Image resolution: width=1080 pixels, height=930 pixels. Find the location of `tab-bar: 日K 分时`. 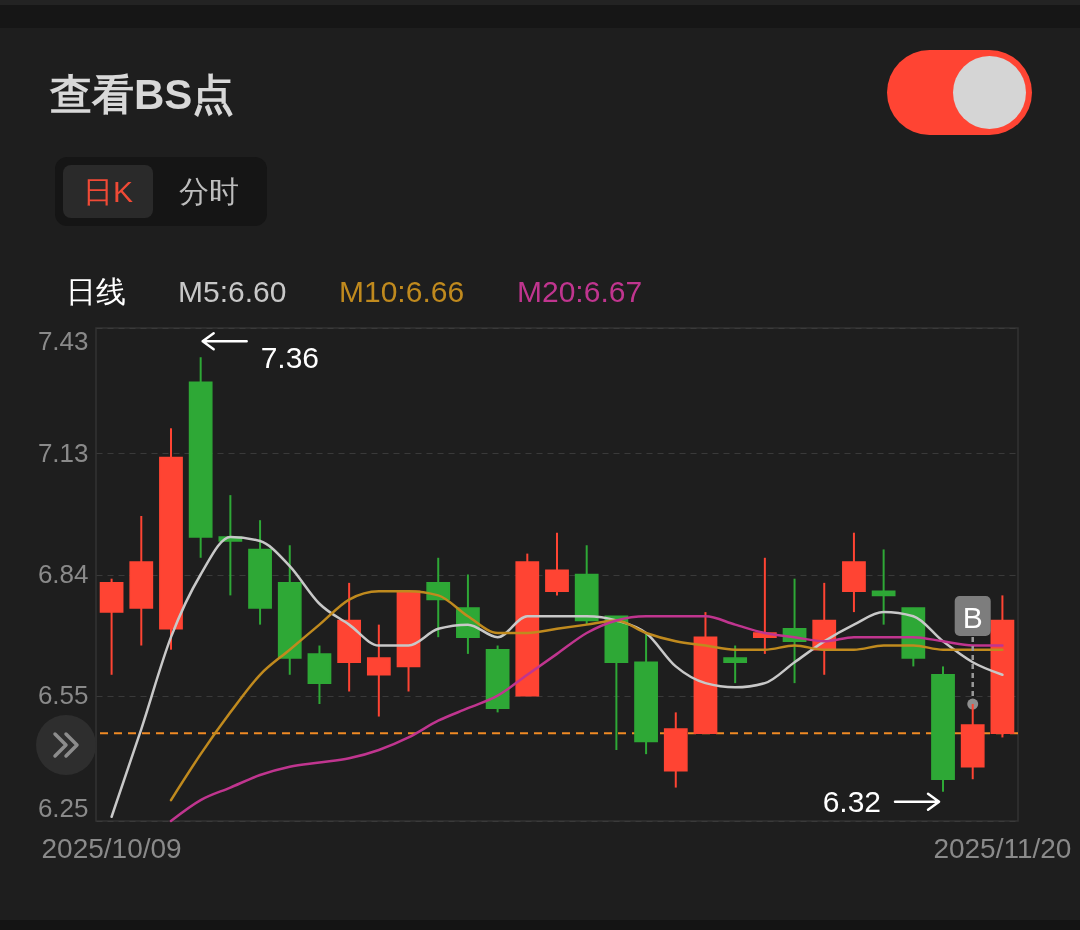

tab-bar: 日K 分时 is located at coordinates (161, 191).